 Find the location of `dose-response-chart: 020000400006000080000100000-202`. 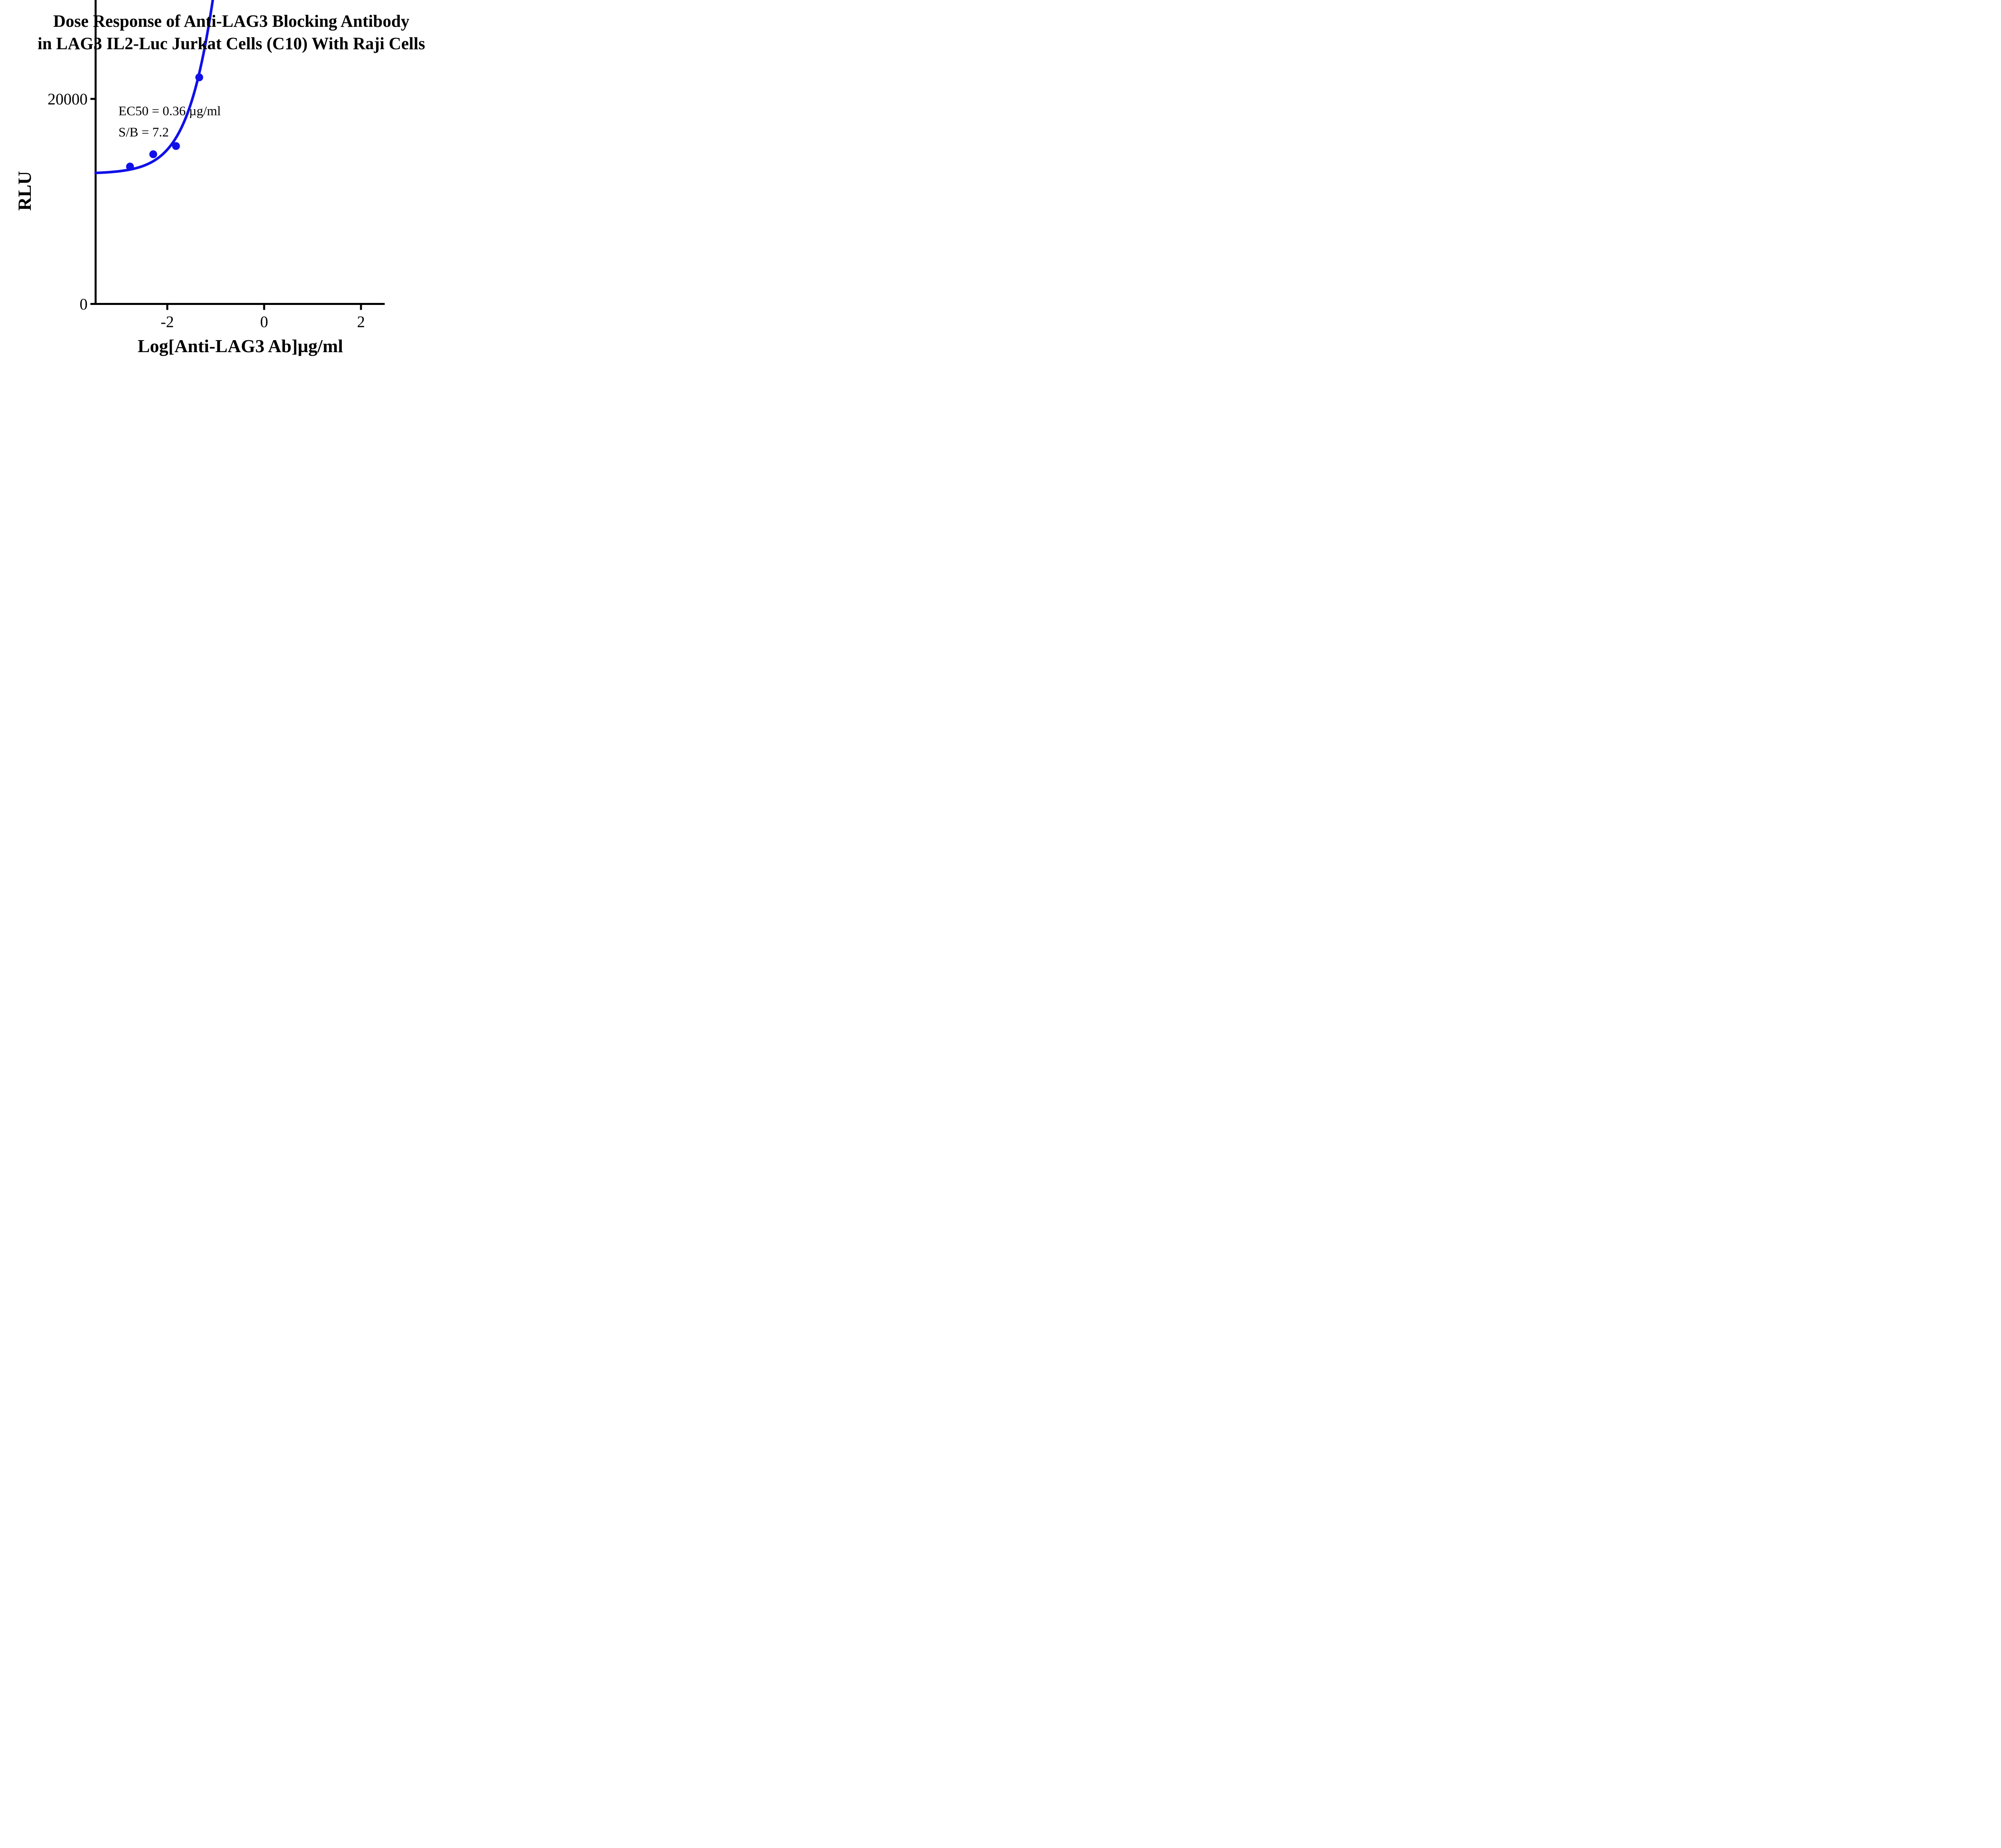

dose-response-chart: 020000400006000080000100000-202 is located at coordinates (216, 165).